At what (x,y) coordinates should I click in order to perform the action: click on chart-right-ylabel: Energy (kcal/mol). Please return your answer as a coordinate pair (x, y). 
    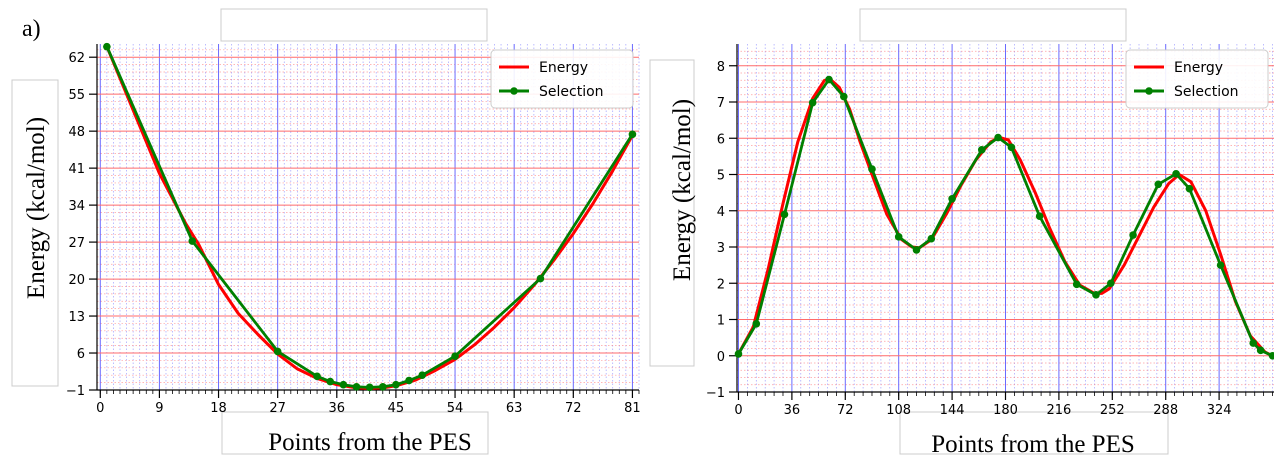
    Looking at the image, I should click on (682, 190).